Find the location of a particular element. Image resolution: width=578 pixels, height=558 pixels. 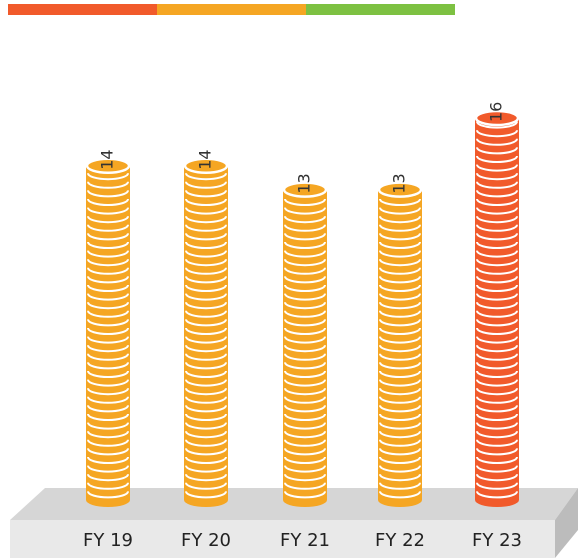

value-label: 13 is located at coordinates (304, 183).